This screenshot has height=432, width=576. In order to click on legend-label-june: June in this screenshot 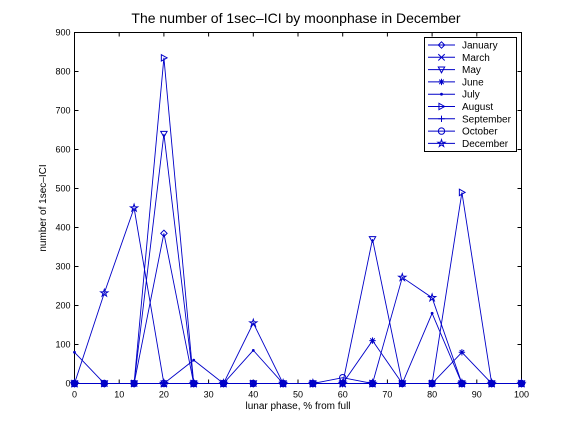, I will do `click(473, 82)`.